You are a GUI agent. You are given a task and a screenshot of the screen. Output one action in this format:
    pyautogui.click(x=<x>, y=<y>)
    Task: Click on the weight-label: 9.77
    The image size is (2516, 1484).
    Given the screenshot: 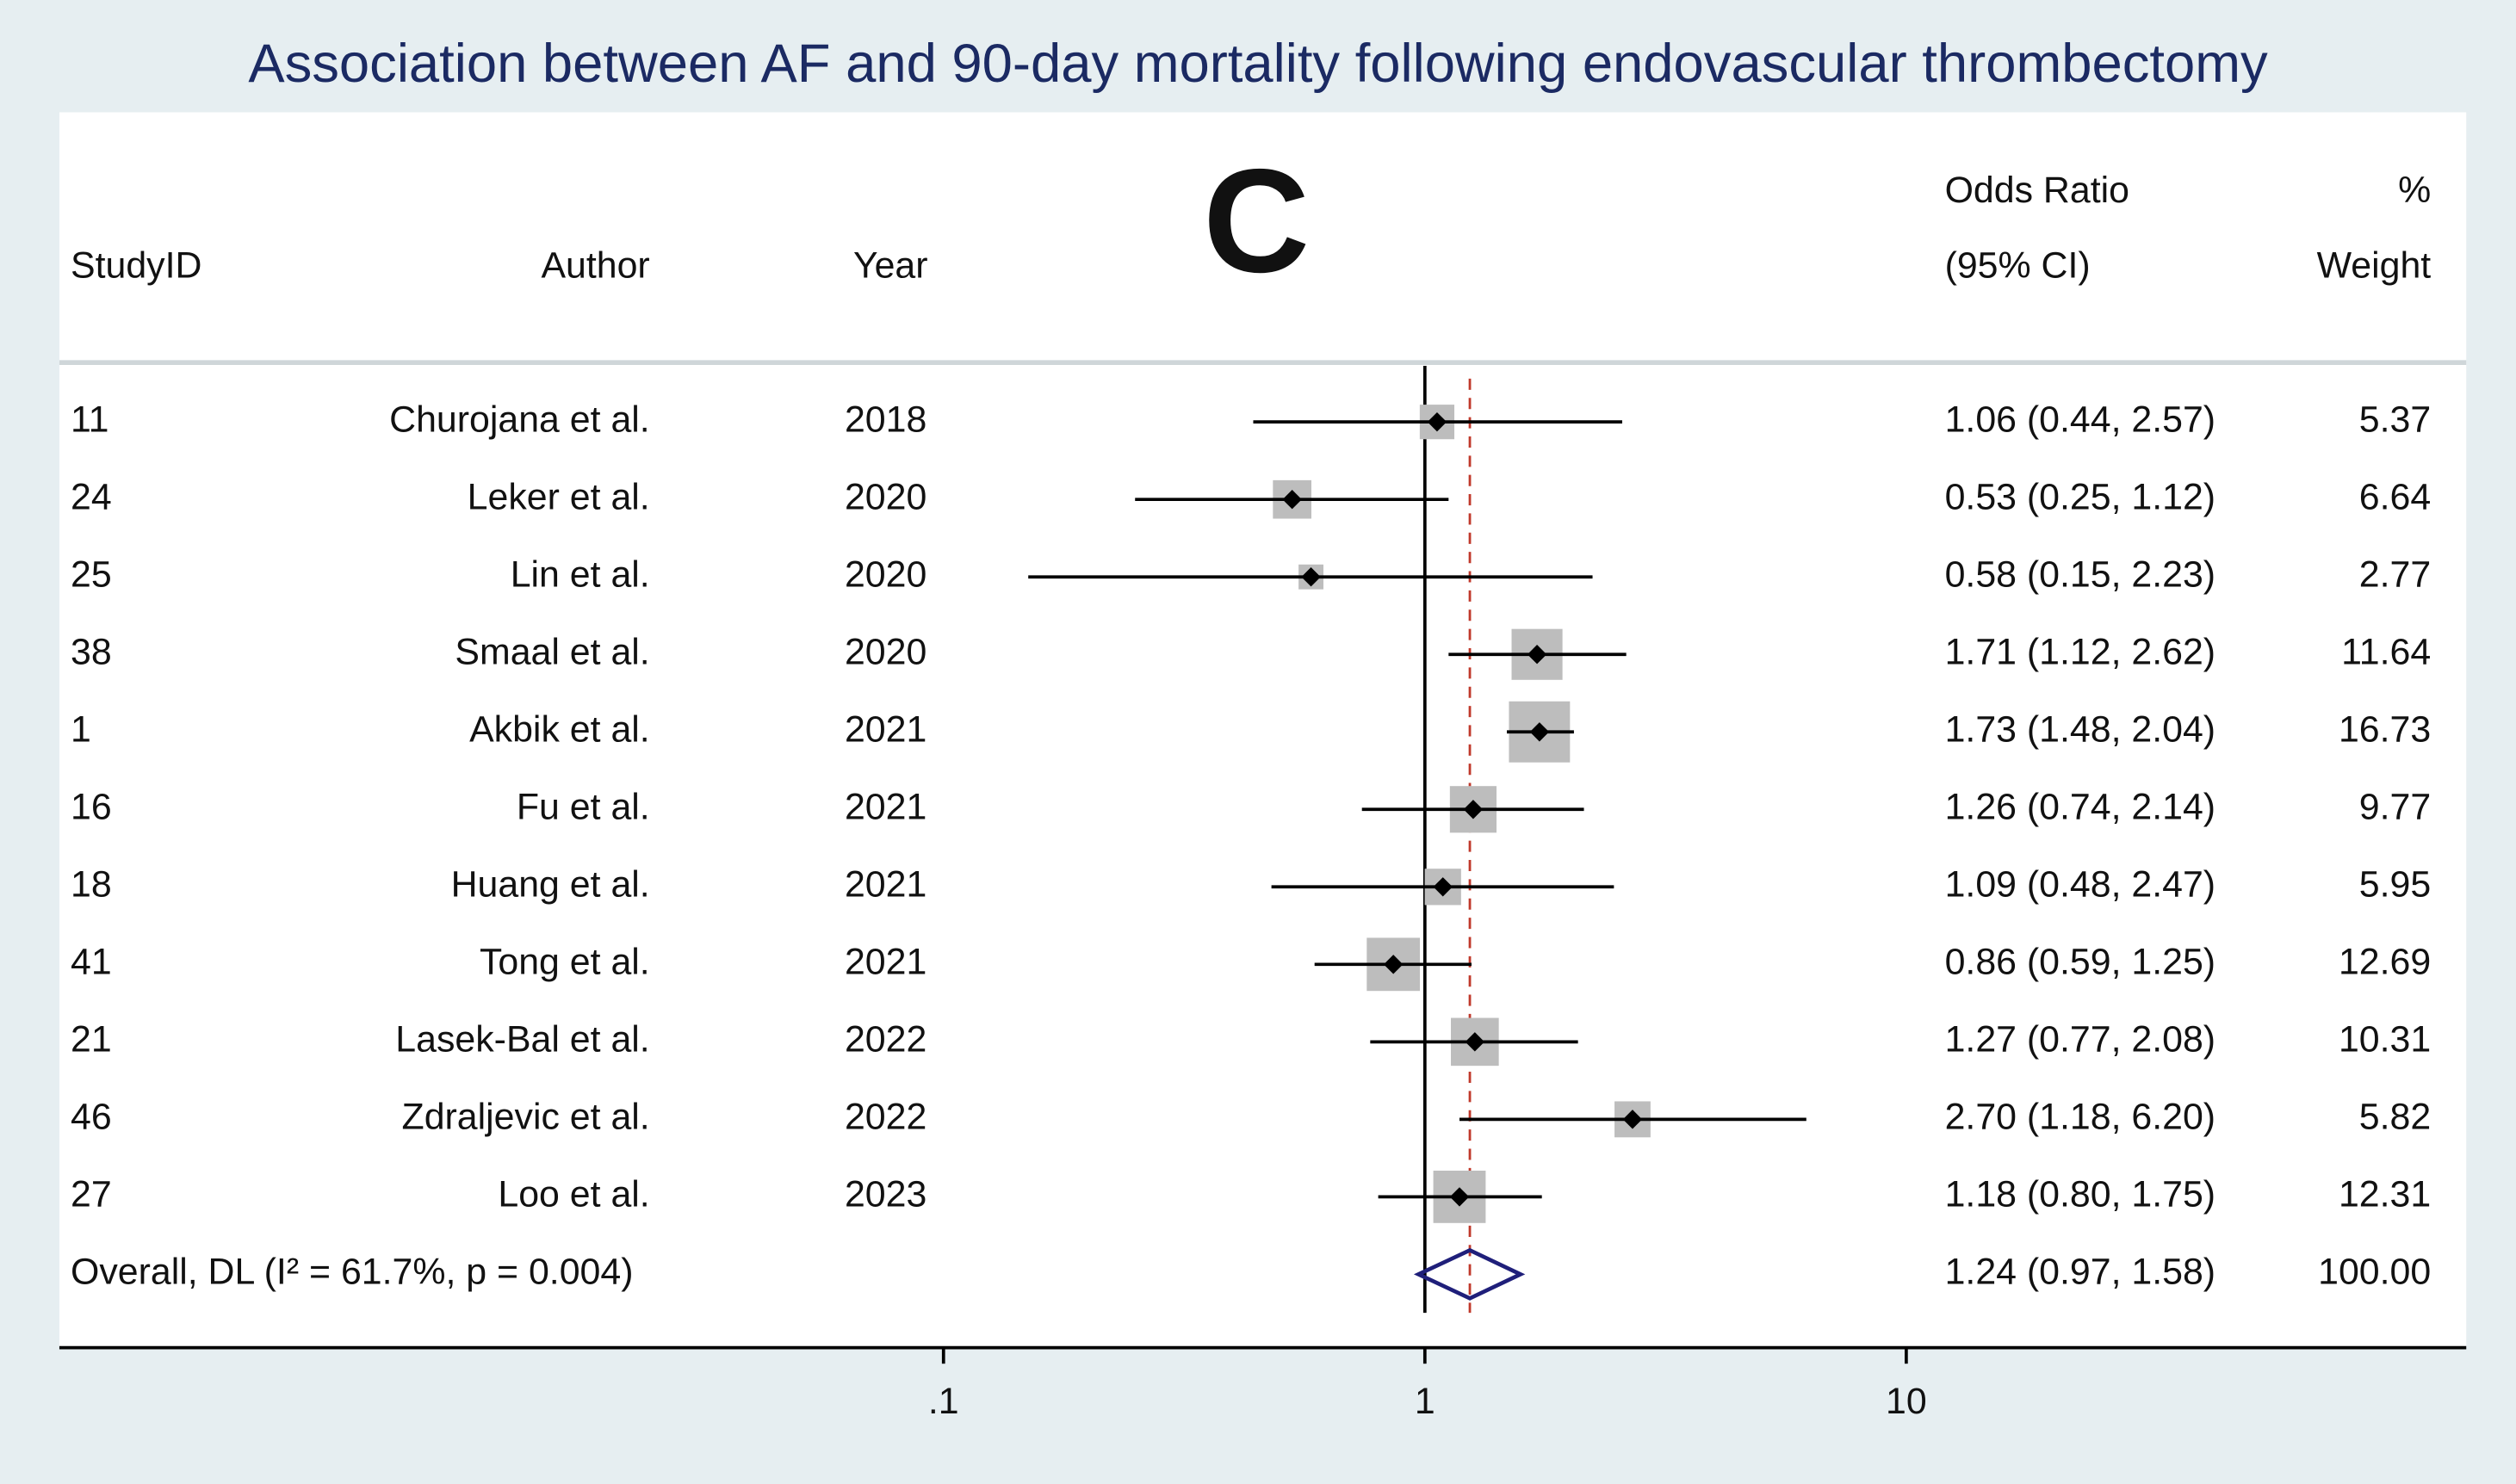 What is the action you would take?
    pyautogui.click(x=2395, y=807)
    